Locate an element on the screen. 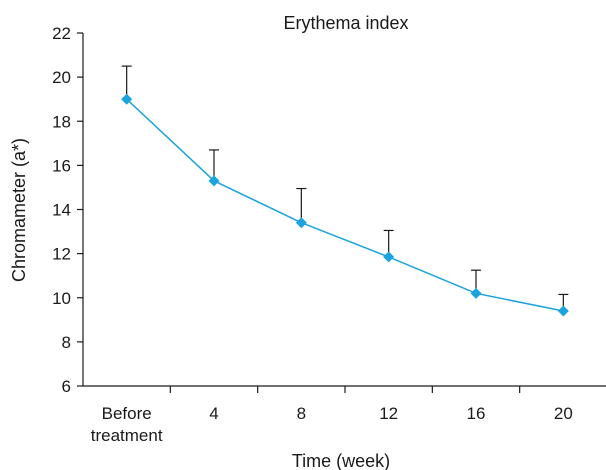  y-tick-label: 10 is located at coordinates (61, 298).